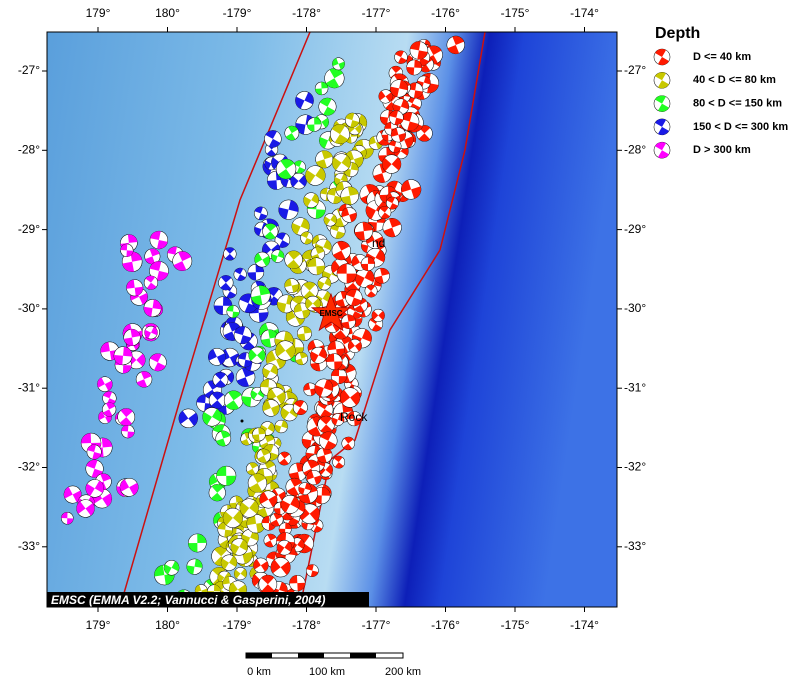 Image resolution: width=811 pixels, height=686 pixels. I want to click on lat-label: -28°, so click(29, 149).